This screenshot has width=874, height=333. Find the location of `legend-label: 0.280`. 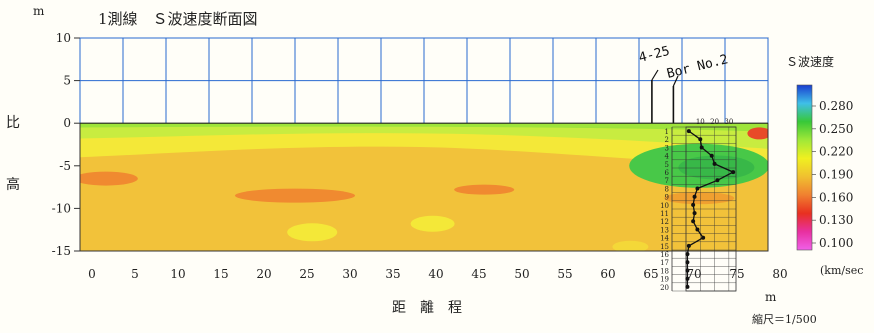

legend-label: 0.280 is located at coordinates (836, 106).